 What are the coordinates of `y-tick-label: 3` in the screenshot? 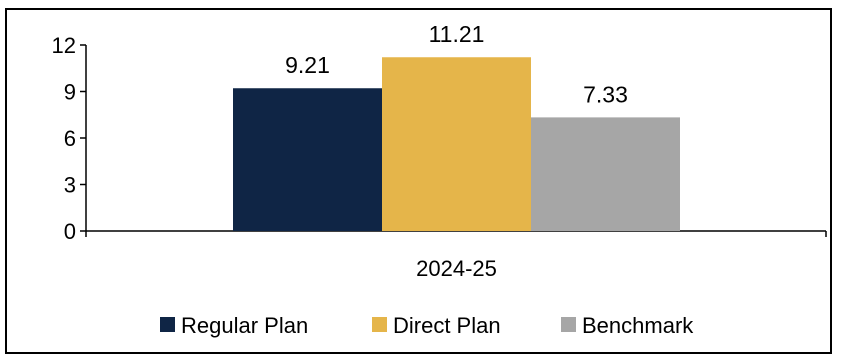 It's located at (70, 185).